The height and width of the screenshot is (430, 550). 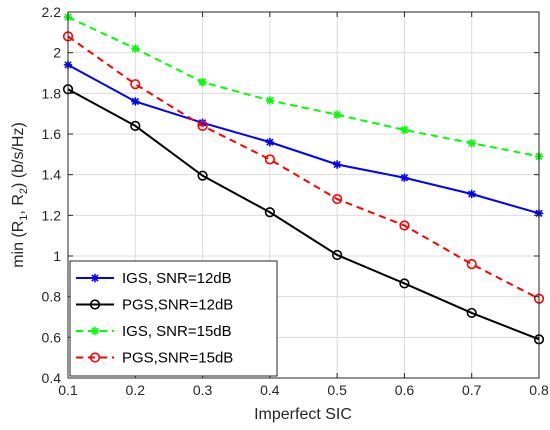 What do you see at coordinates (24, 191) in the screenshot?
I see `y-axis-label-sub2: 2` at bounding box center [24, 191].